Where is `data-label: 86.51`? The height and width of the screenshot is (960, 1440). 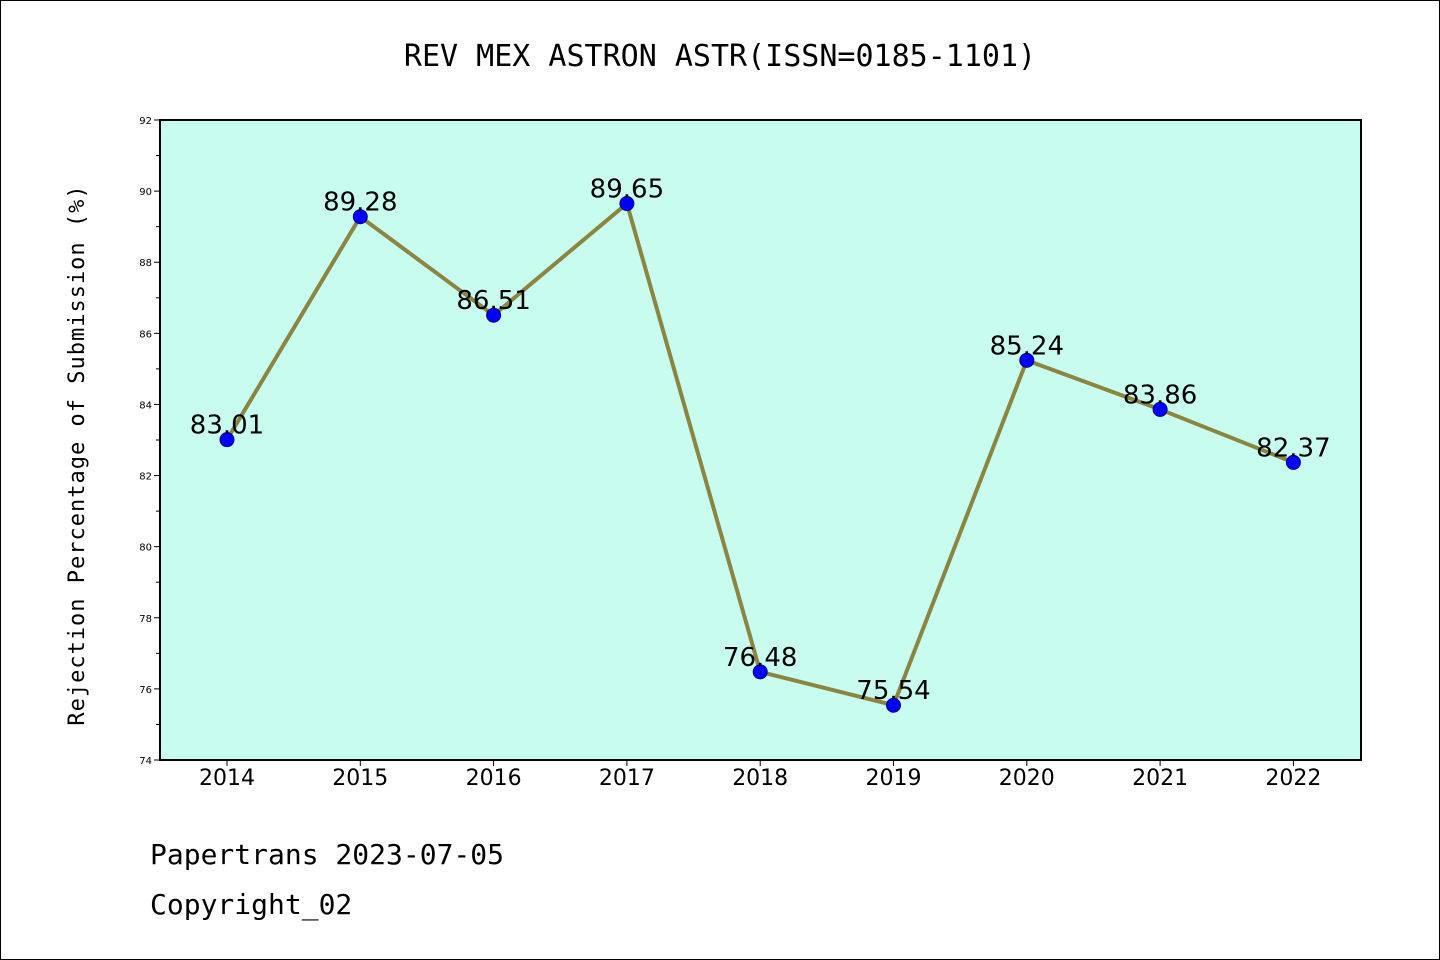 data-label: 86.51 is located at coordinates (493, 301).